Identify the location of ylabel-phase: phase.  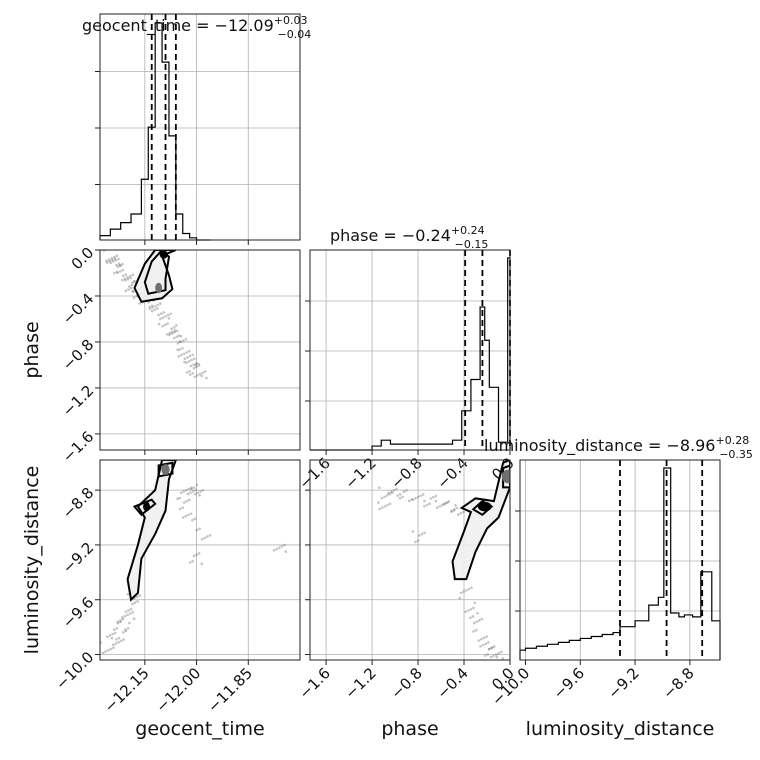
(32, 349).